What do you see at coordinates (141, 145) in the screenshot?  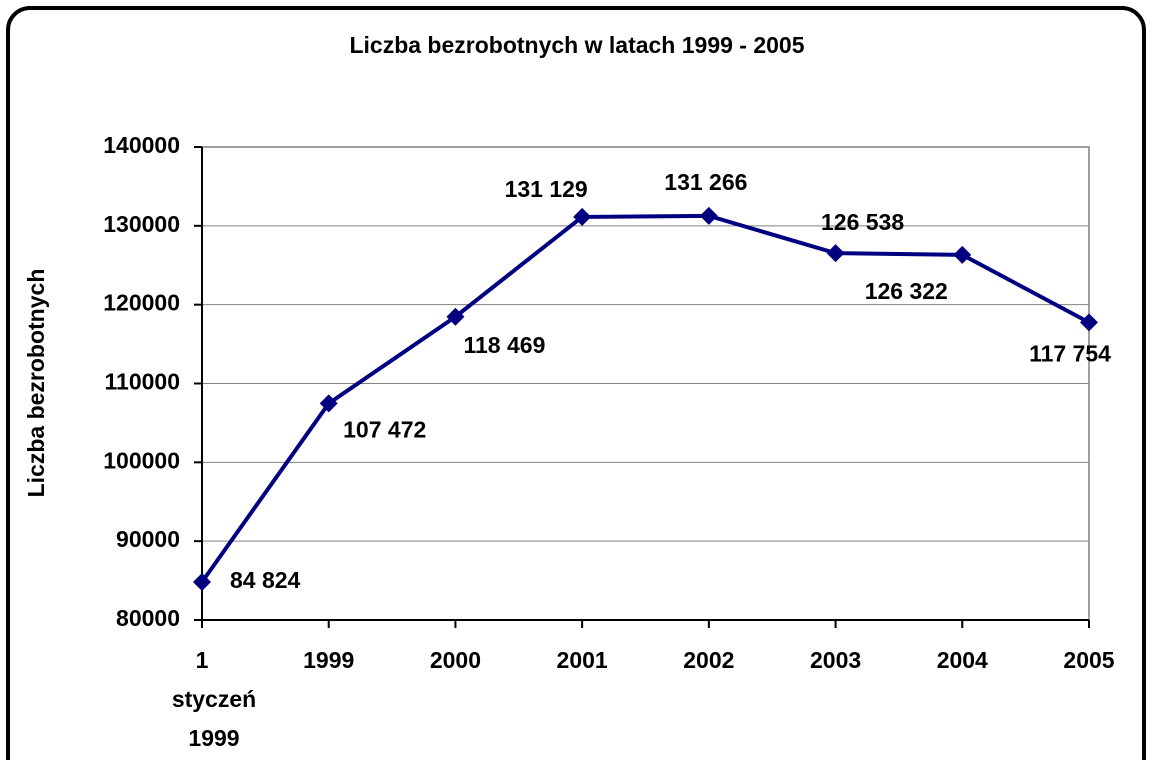 I see `y-tick-label: 140000` at bounding box center [141, 145].